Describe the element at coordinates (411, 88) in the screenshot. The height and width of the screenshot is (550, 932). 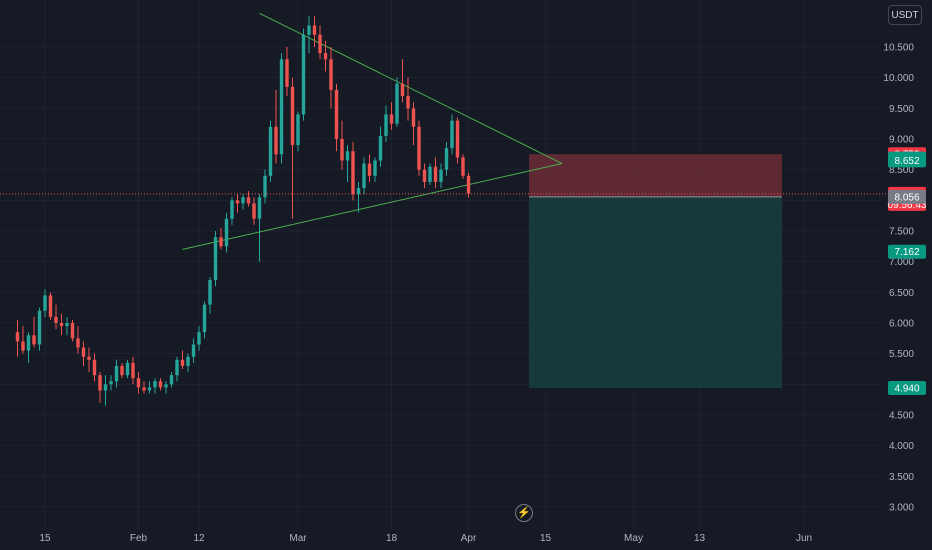
I see `upper-trendline` at that location.